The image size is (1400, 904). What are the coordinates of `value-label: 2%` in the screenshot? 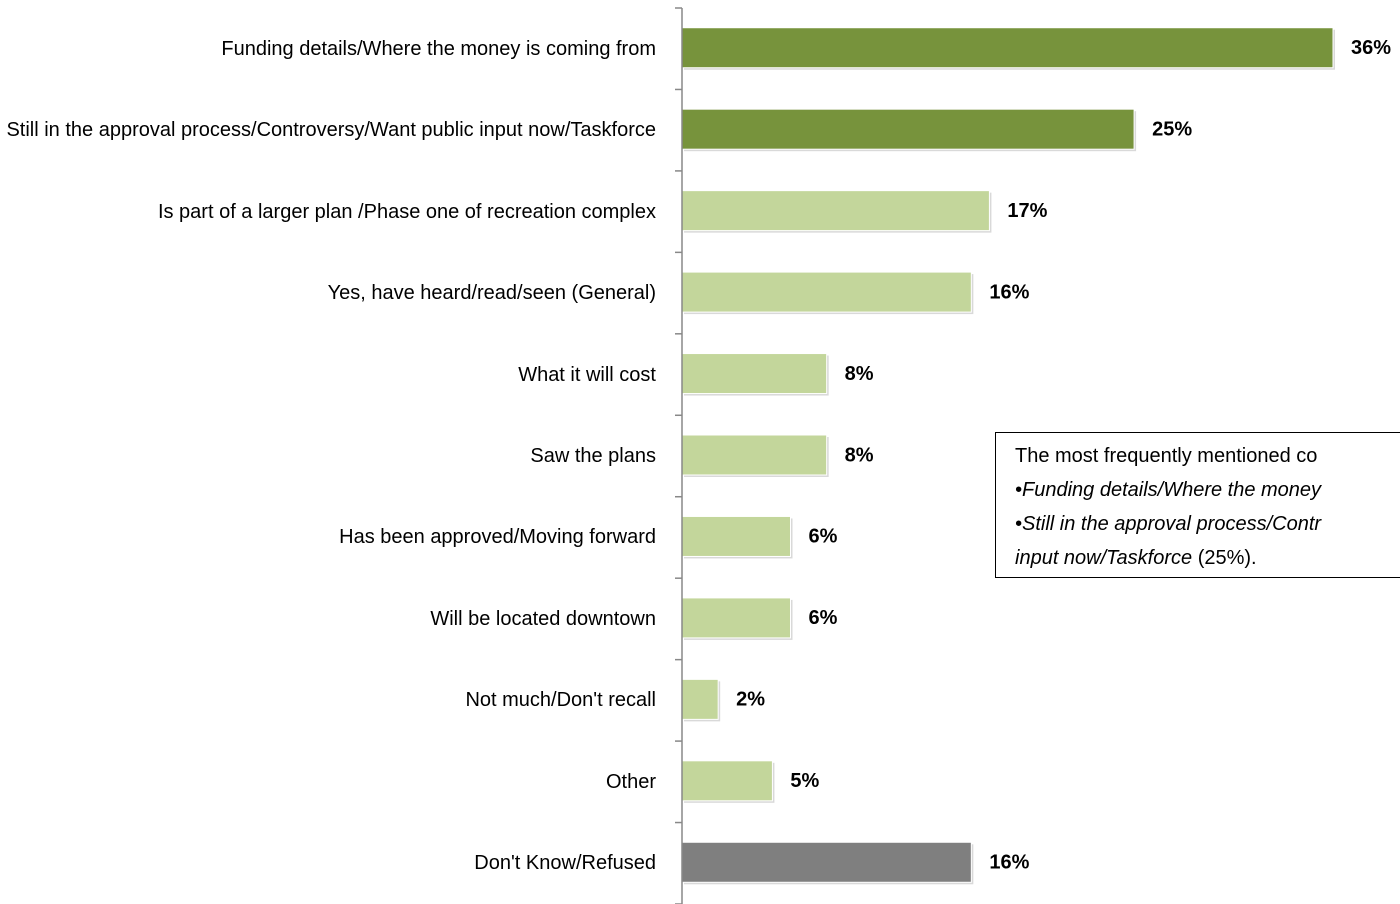 It's located at (750, 700).